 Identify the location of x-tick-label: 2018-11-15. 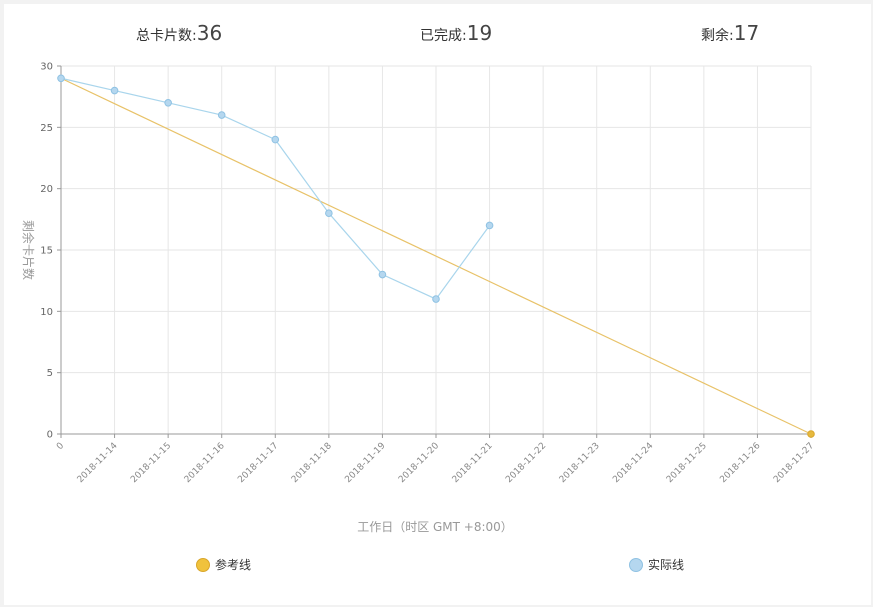
(151, 463).